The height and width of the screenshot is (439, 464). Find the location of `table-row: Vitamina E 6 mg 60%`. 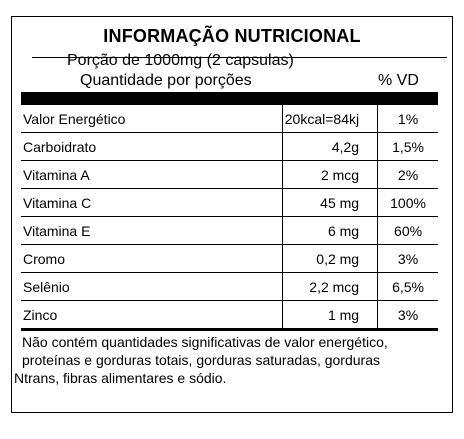

table-row: Vitamina E 6 mg 60% is located at coordinates (229, 230).